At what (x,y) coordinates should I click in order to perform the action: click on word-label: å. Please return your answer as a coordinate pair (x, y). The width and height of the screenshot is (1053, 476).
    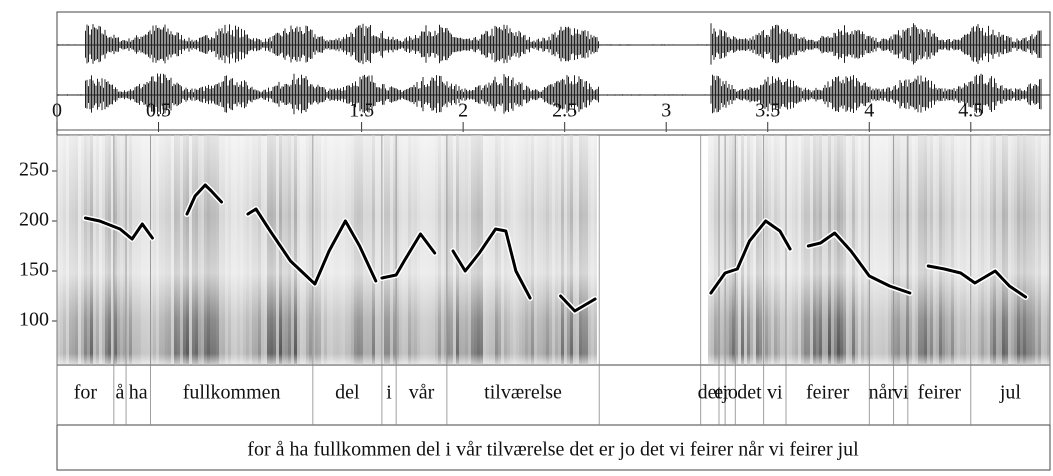
    Looking at the image, I should click on (120, 393).